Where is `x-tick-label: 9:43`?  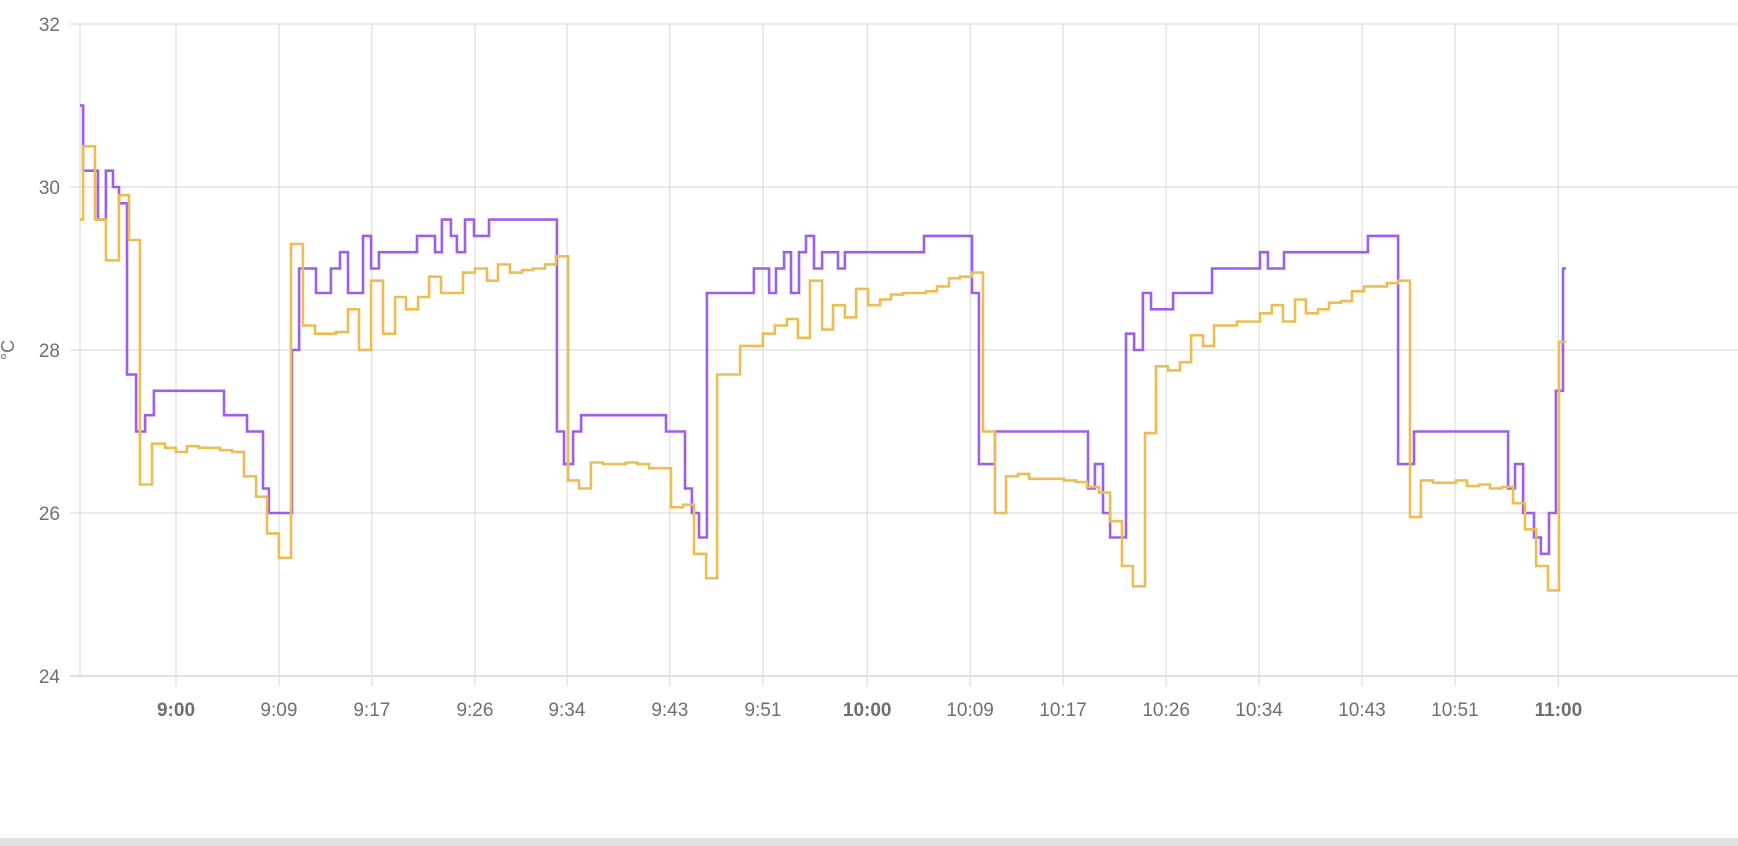 x-tick-label: 9:43 is located at coordinates (669, 710).